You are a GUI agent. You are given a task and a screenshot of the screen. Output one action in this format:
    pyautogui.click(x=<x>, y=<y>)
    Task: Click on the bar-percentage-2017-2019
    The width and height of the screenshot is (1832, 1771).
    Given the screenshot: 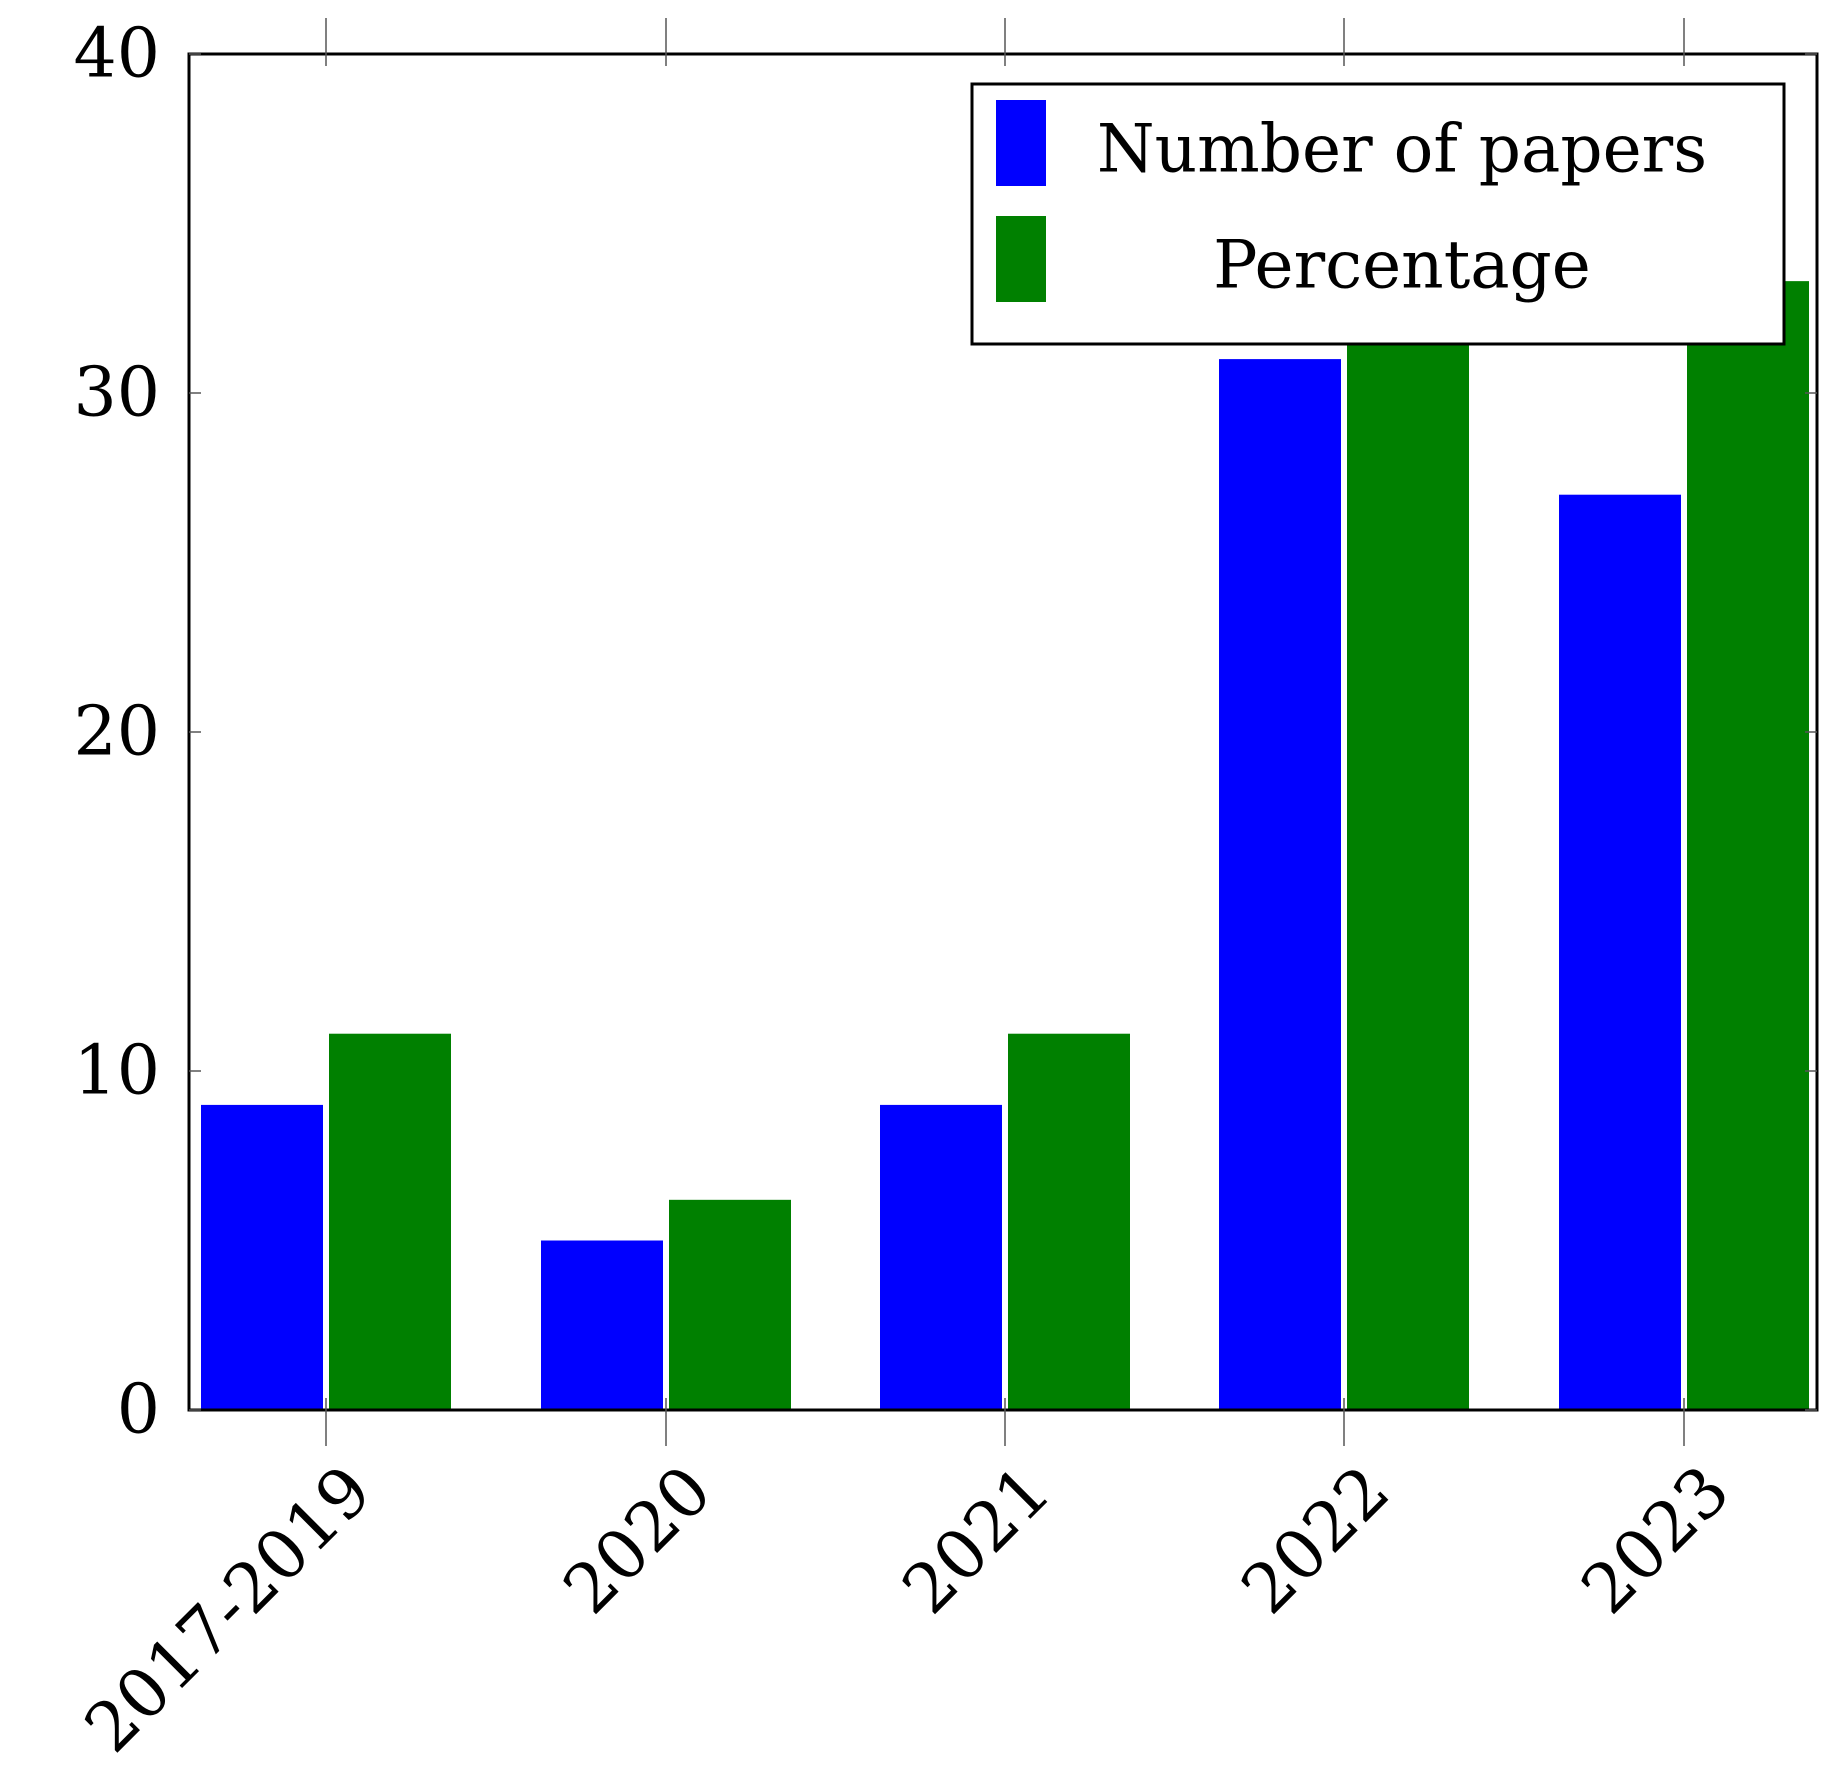 What is the action you would take?
    pyautogui.click(x=390, y=1221)
    